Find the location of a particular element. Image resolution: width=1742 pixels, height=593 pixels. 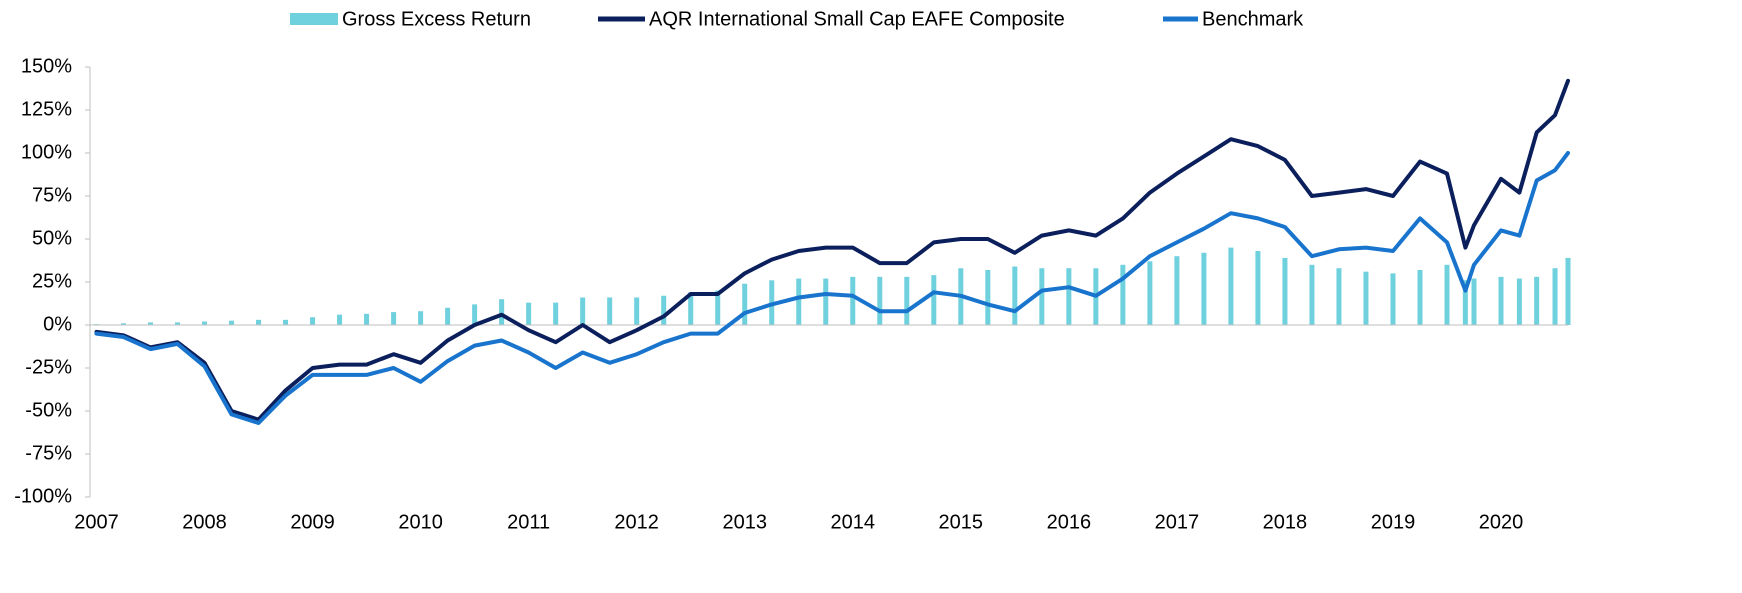

y-tick-label: 75% is located at coordinates (52, 195).